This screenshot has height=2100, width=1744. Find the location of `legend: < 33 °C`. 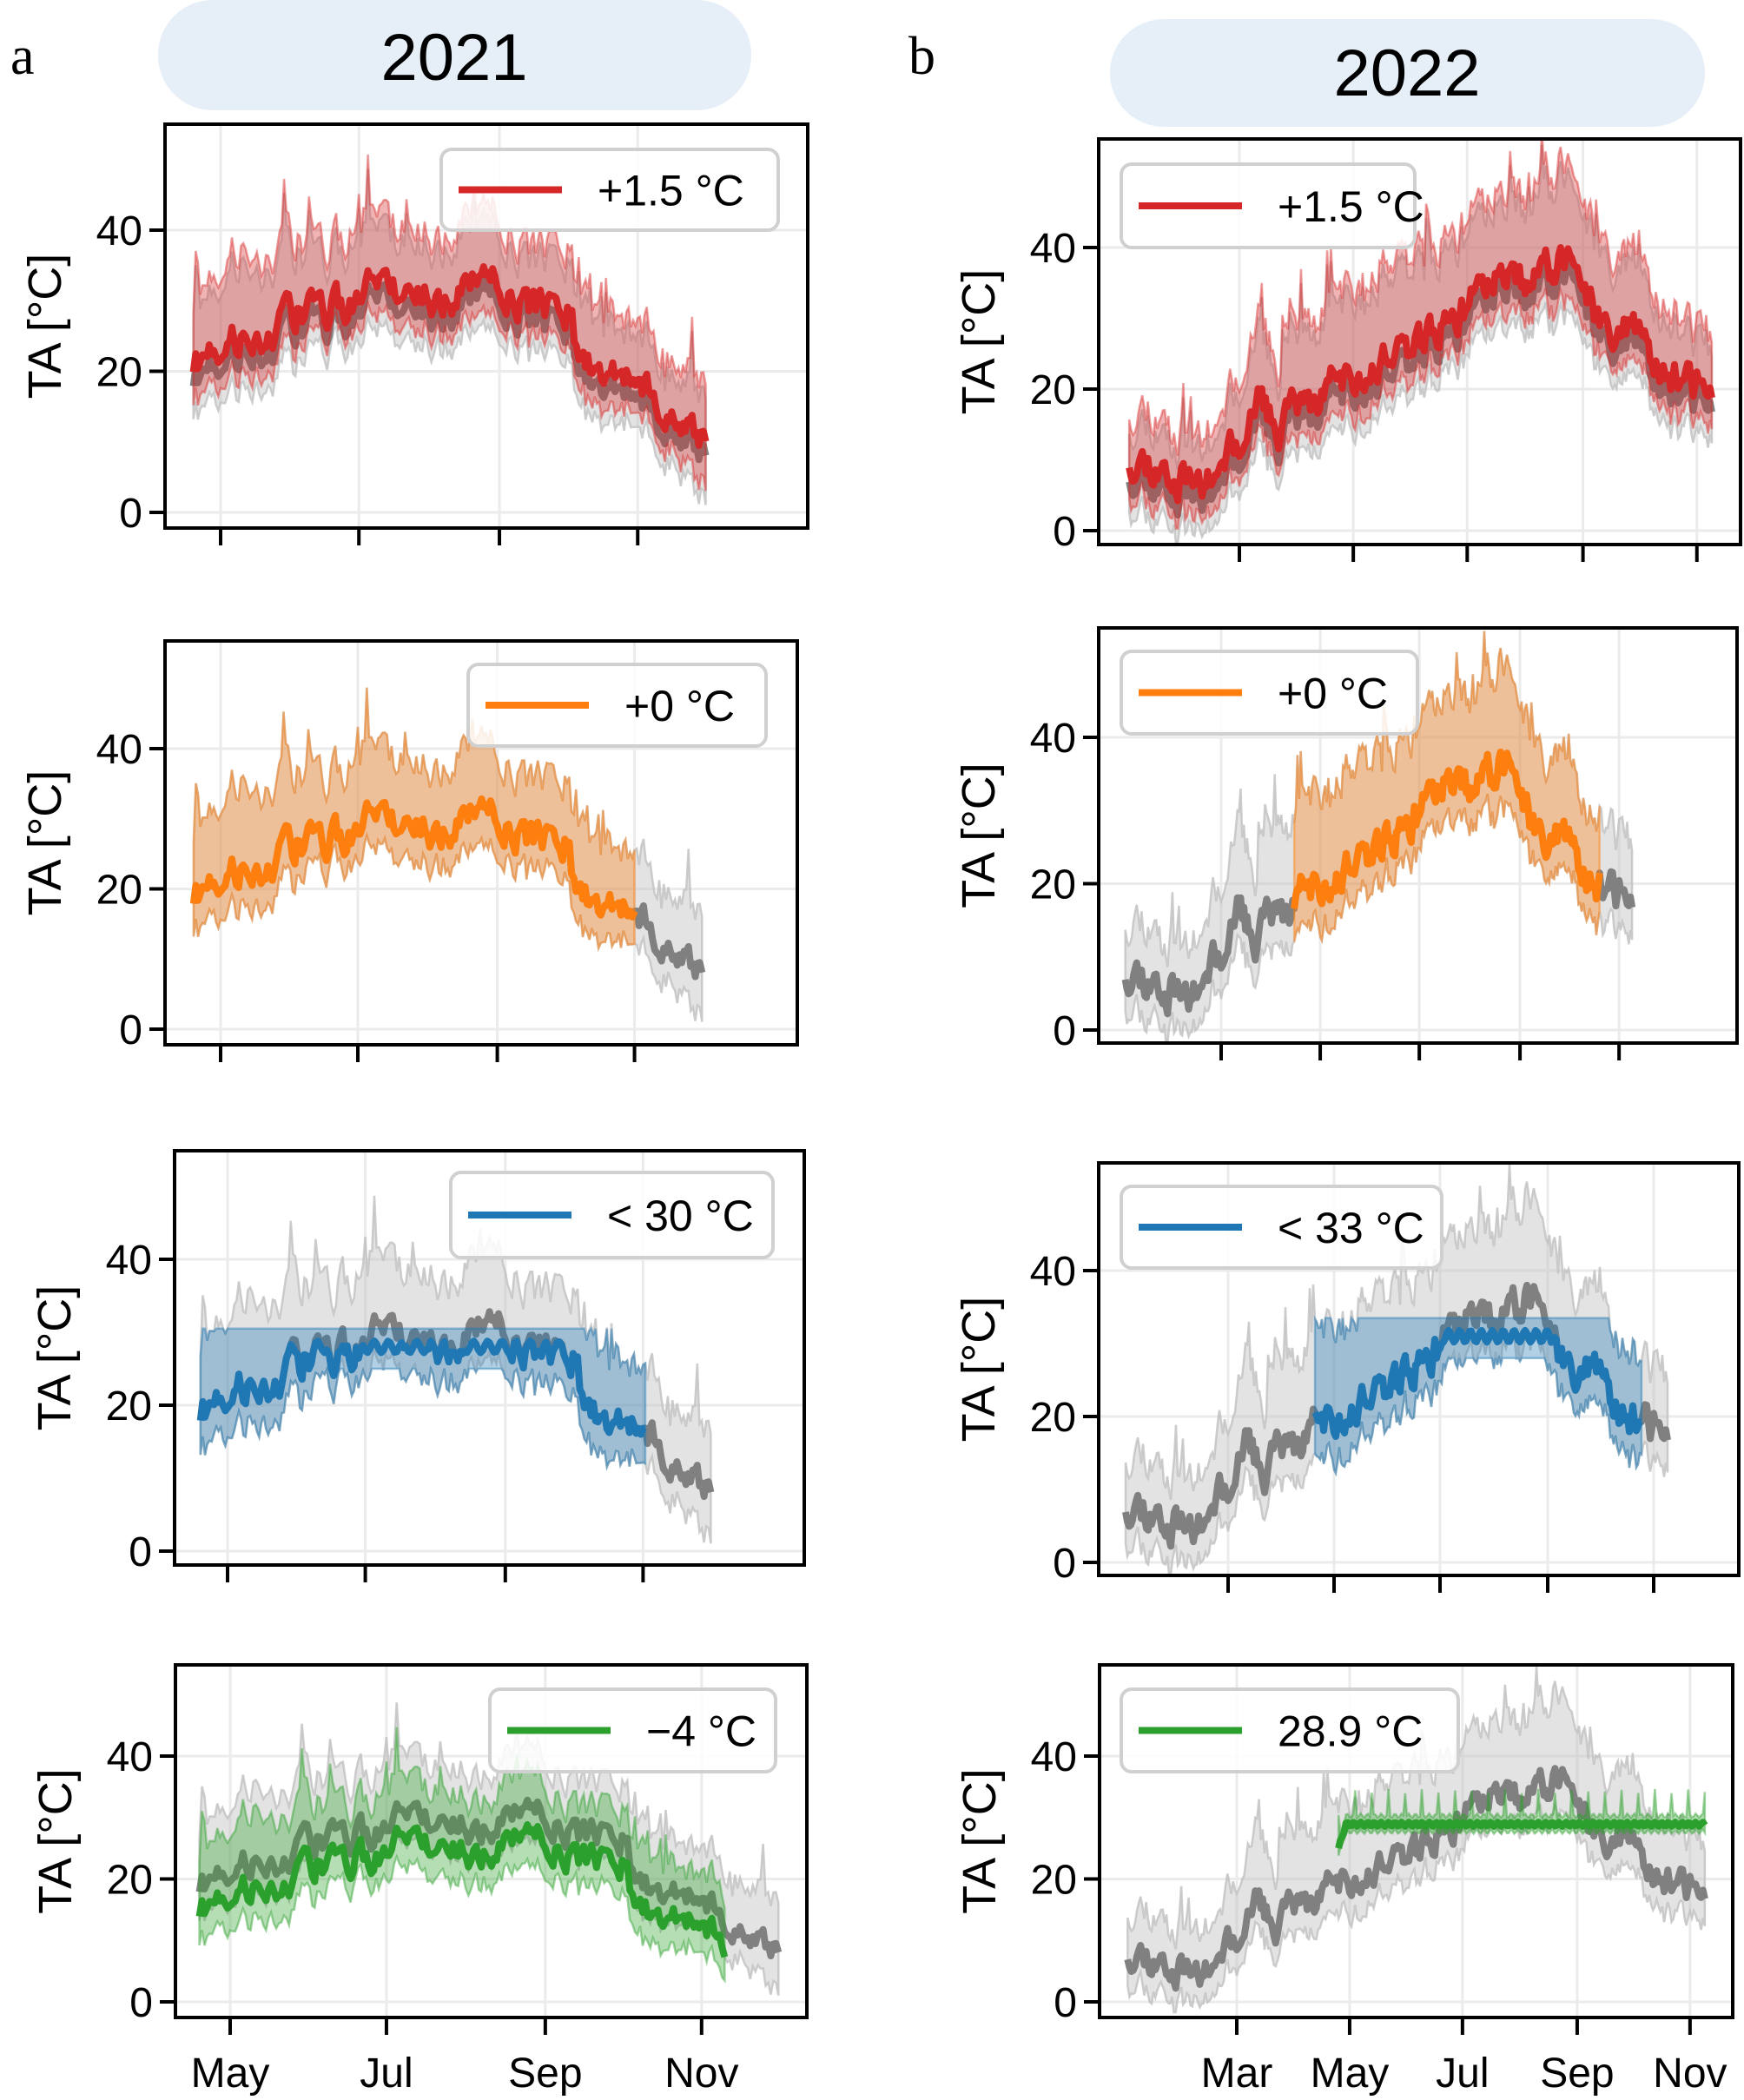

legend: < 33 °C is located at coordinates (1282, 1227).